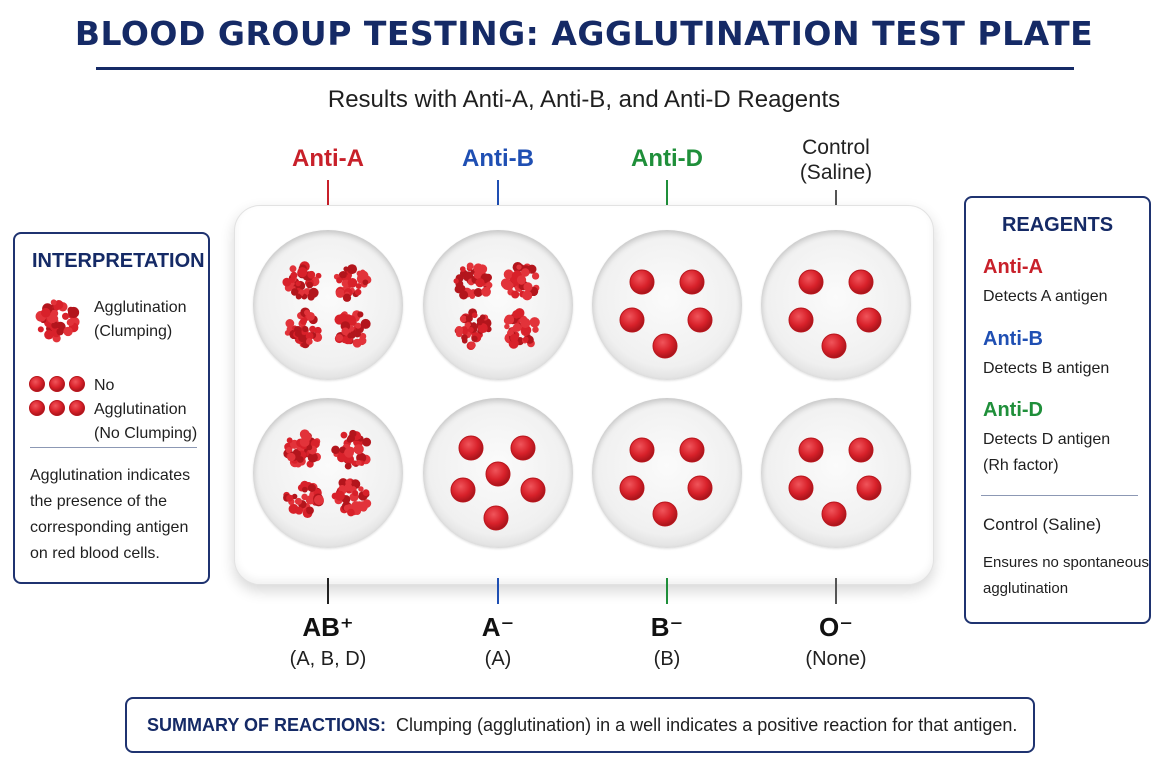 This screenshot has height=784, width=1168. I want to click on legend-no-agglutination-line2: (No Clumping), so click(146, 433).